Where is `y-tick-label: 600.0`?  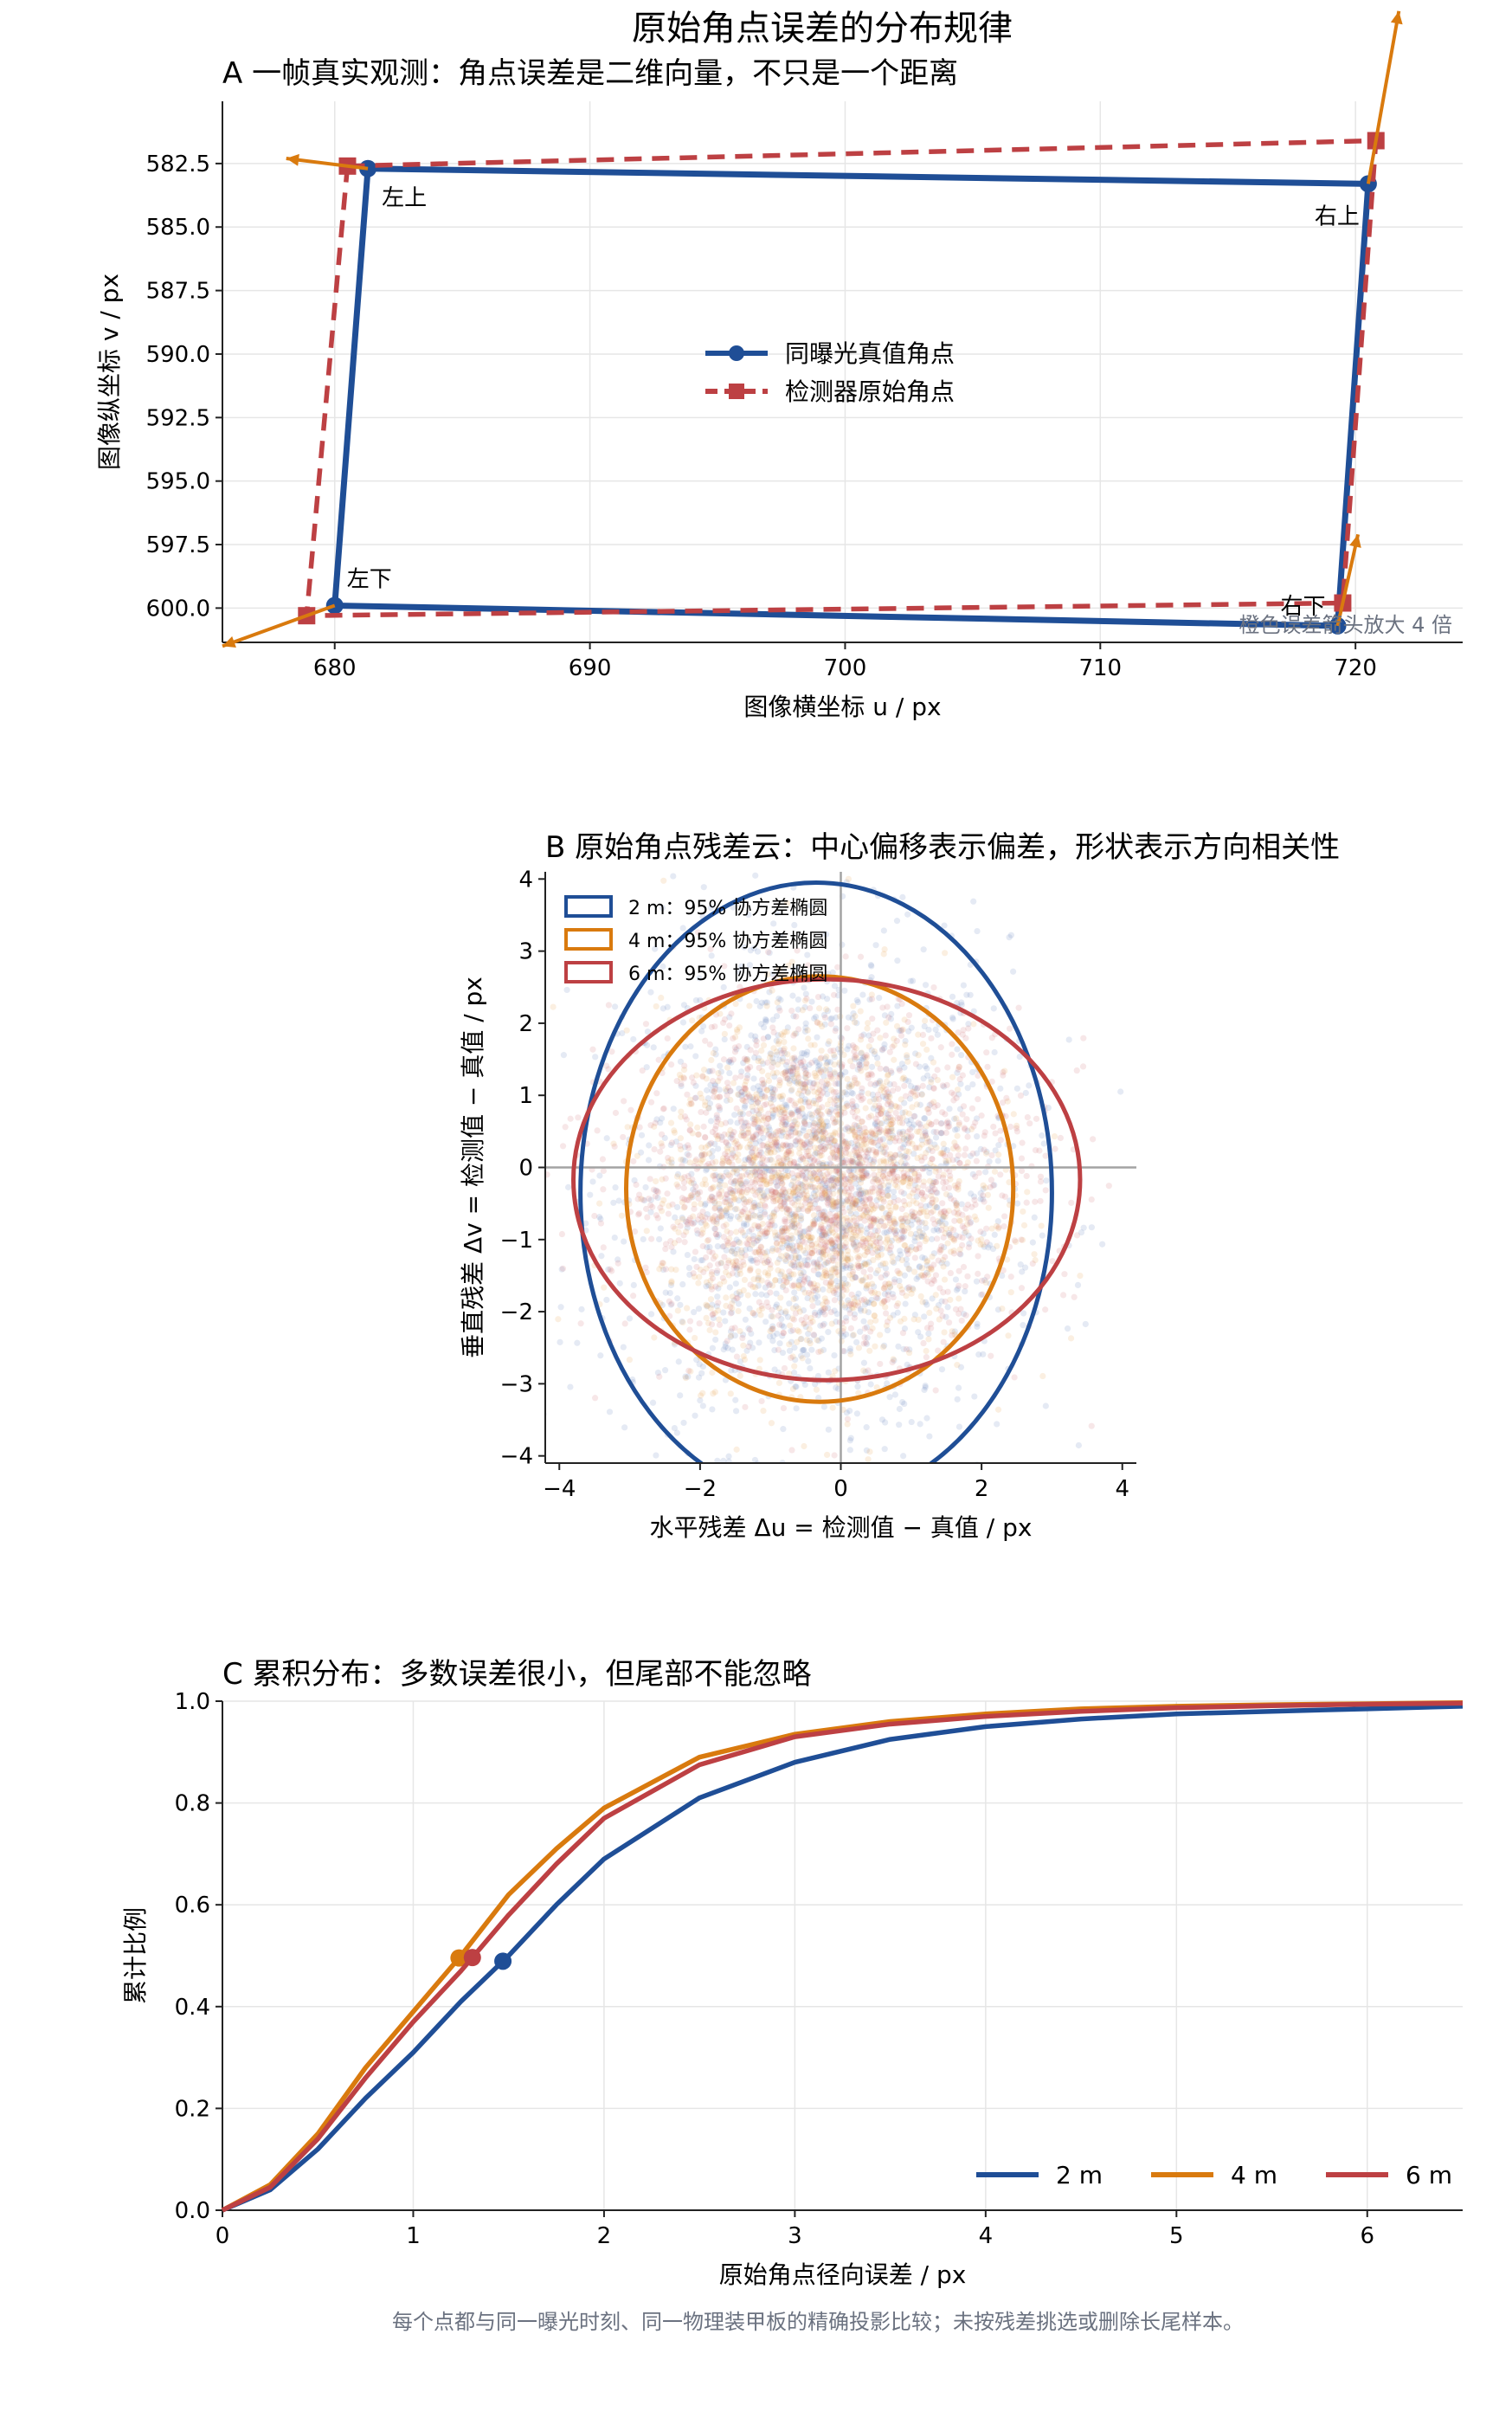
y-tick-label: 600.0 is located at coordinates (178, 609).